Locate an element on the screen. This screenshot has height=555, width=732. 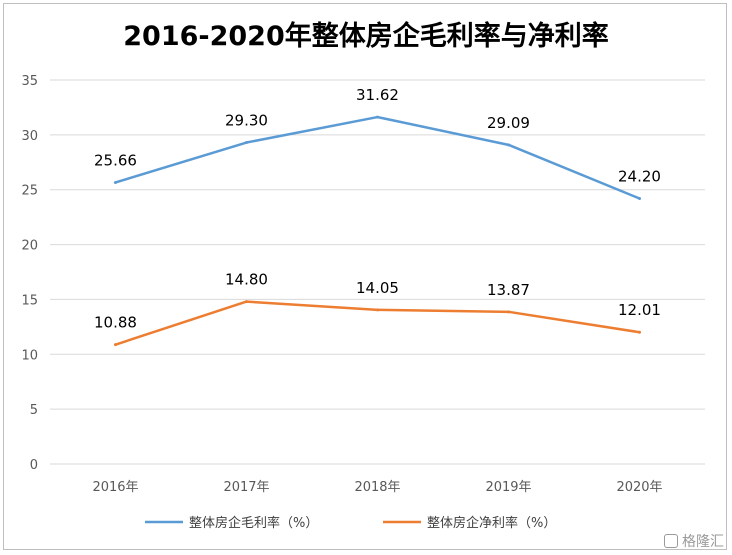
y-tick-label: 30 is located at coordinates (29, 136).